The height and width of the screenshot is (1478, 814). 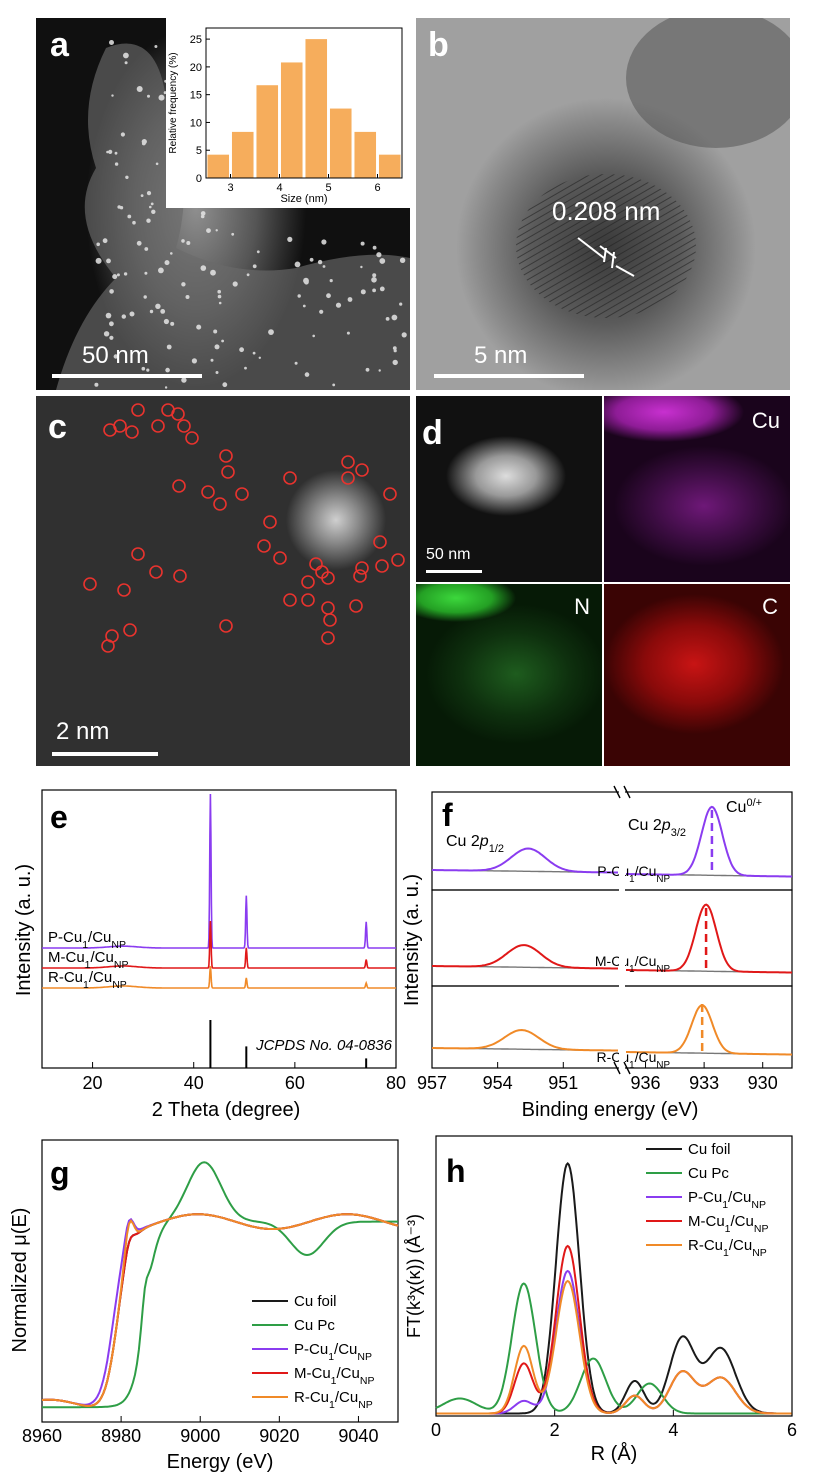 What do you see at coordinates (396, 1083) in the screenshot?
I see `e-xtick-label: 80` at bounding box center [396, 1083].